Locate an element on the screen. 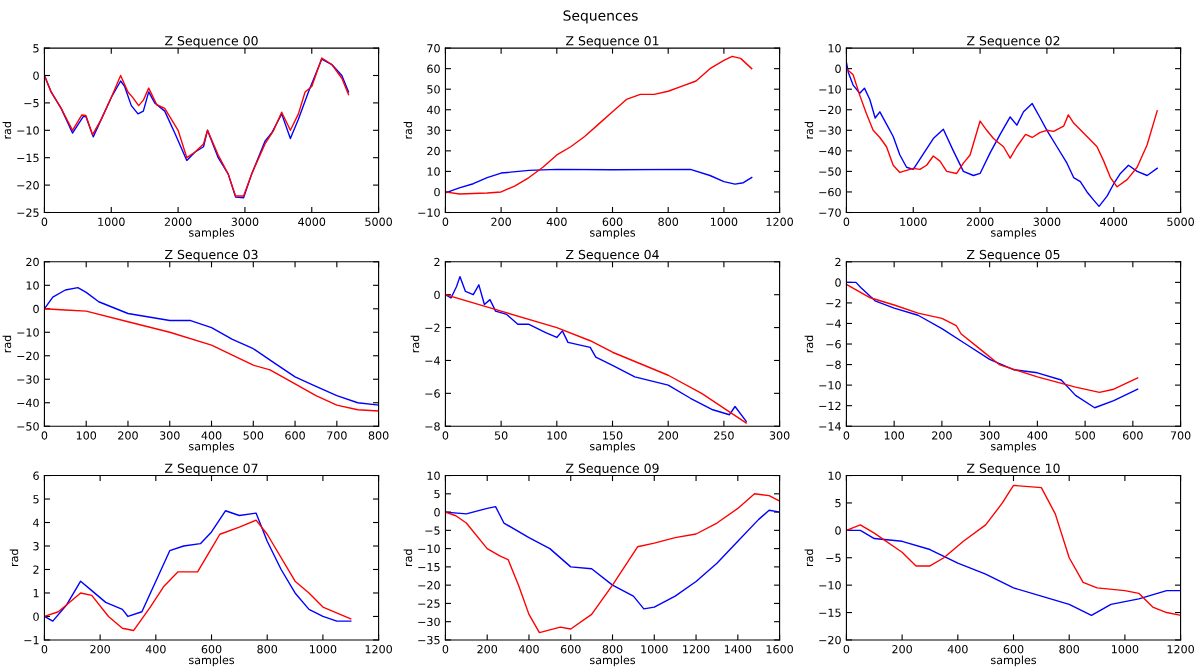  x-tick-label: 5000 is located at coordinates (1180, 221).